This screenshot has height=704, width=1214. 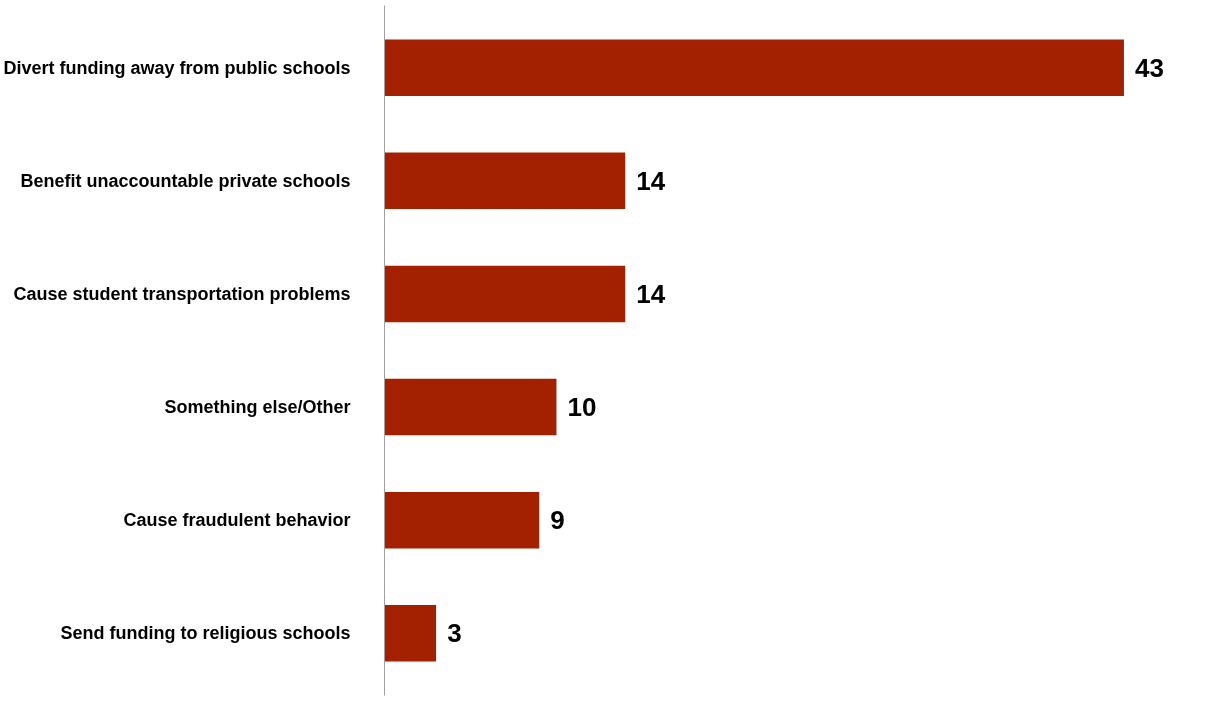 What do you see at coordinates (177, 67) in the screenshot?
I see `y-tick-label: Divert funding away from public schools` at bounding box center [177, 67].